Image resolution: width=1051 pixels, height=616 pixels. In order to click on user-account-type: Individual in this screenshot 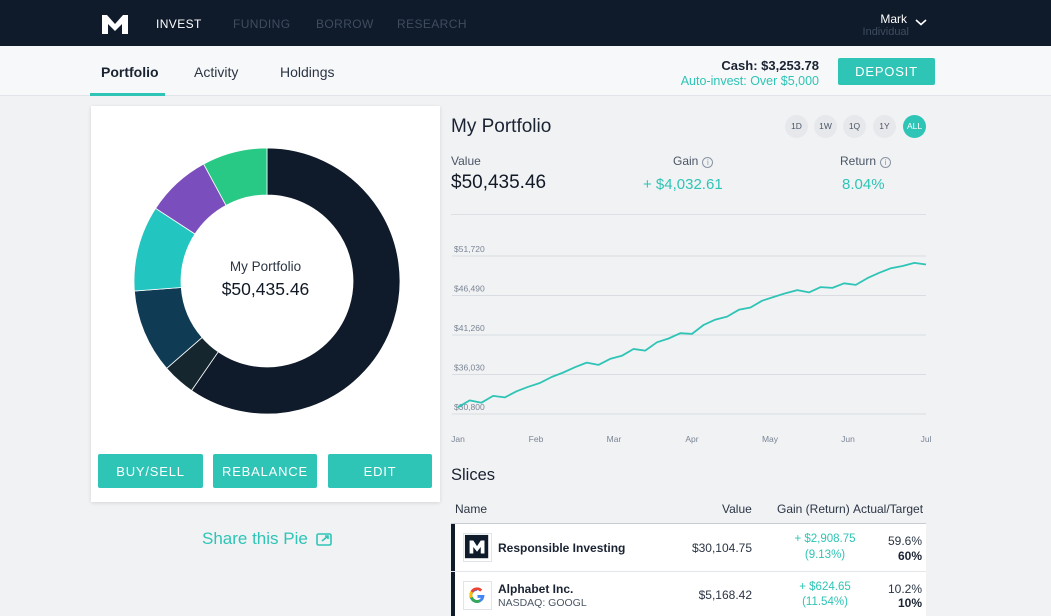, I will do `click(885, 32)`.